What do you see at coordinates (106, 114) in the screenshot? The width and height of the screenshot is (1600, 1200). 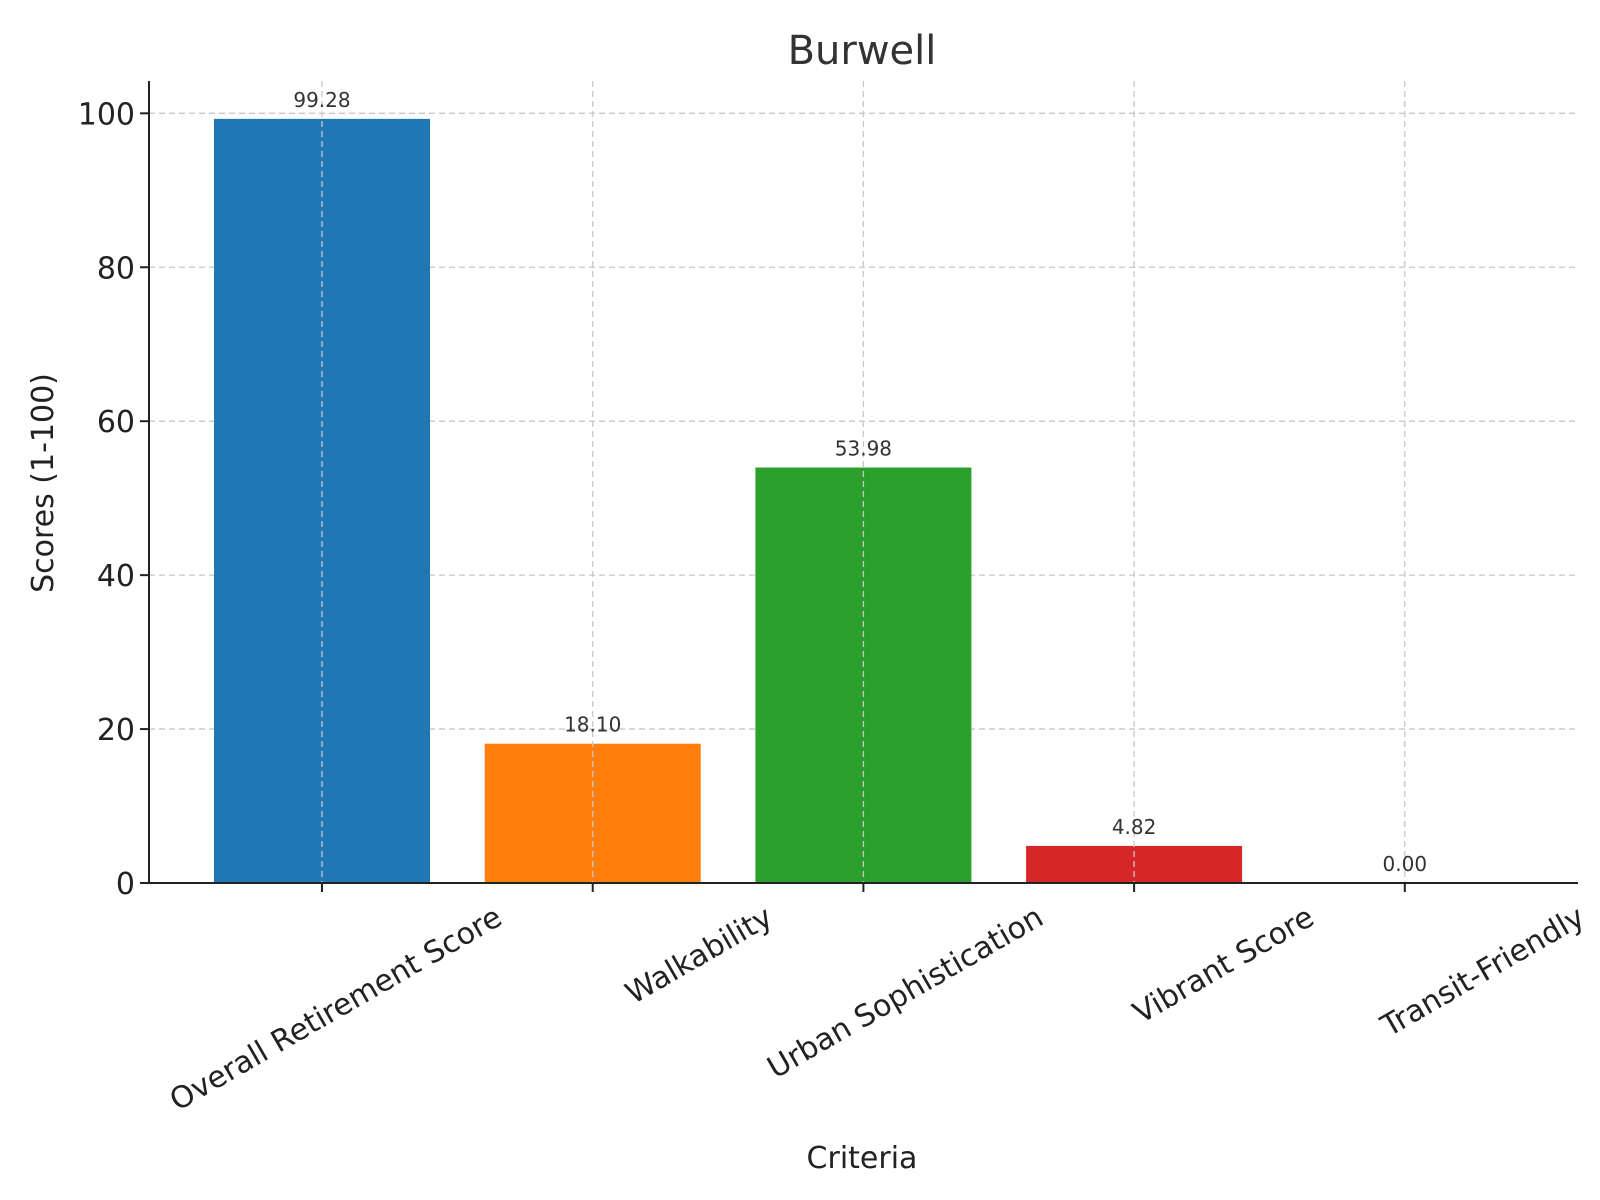 I see `y-tick-label: 100` at bounding box center [106, 114].